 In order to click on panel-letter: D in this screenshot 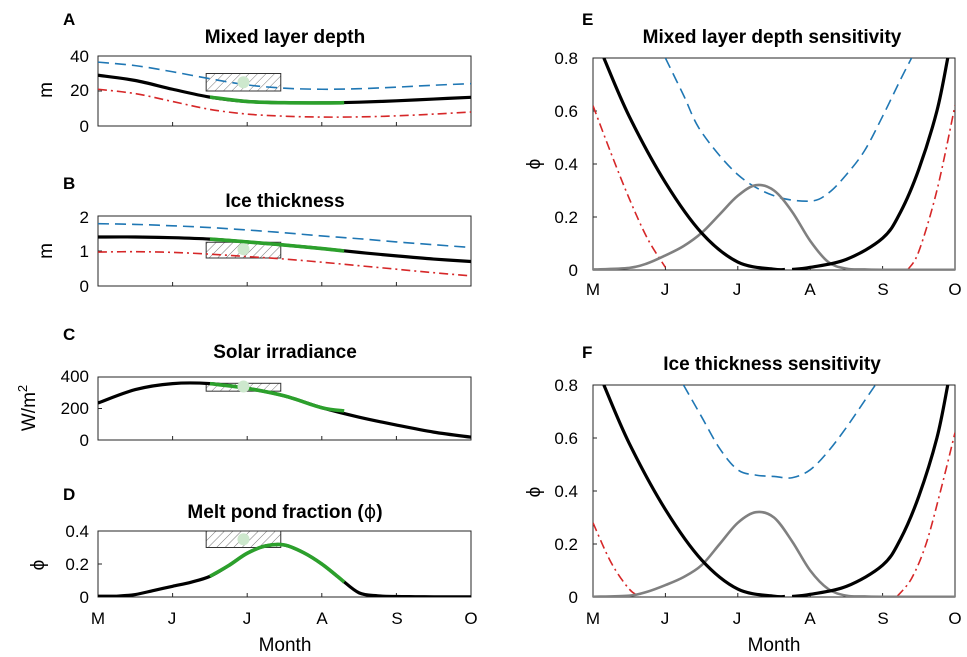, I will do `click(69, 494)`.